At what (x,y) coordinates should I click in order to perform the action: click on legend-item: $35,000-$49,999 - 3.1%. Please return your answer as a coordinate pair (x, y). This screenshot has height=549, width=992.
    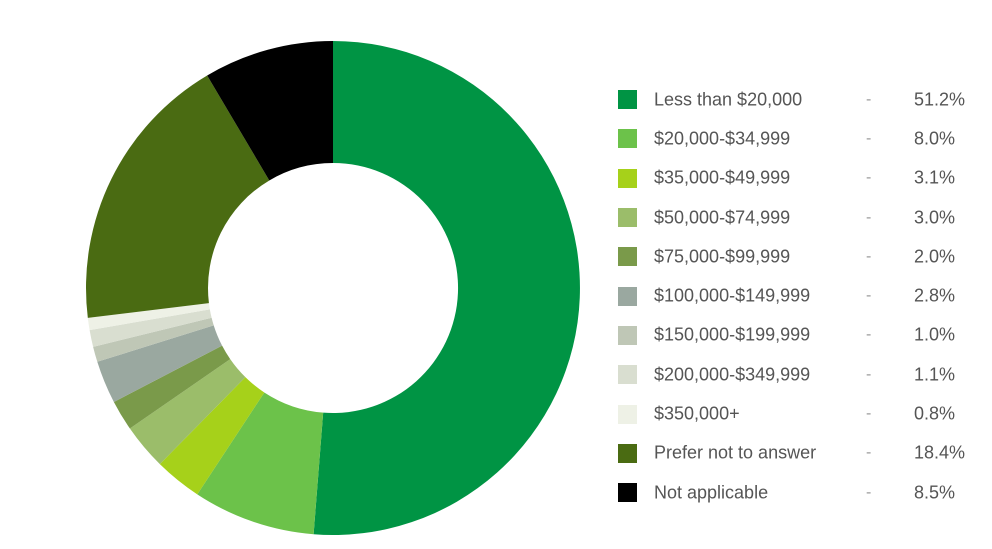
    Looking at the image, I should click on (805, 178).